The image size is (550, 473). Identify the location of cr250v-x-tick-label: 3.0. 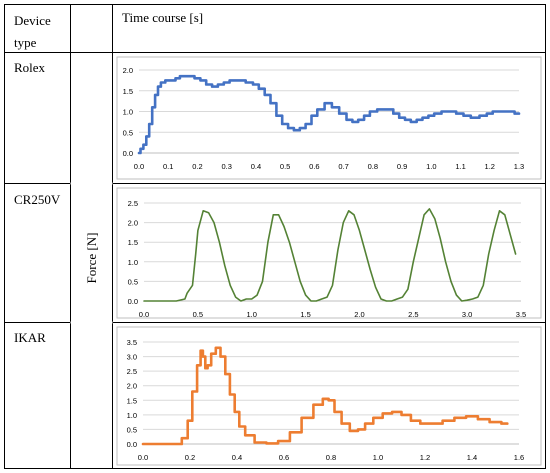
(467, 314).